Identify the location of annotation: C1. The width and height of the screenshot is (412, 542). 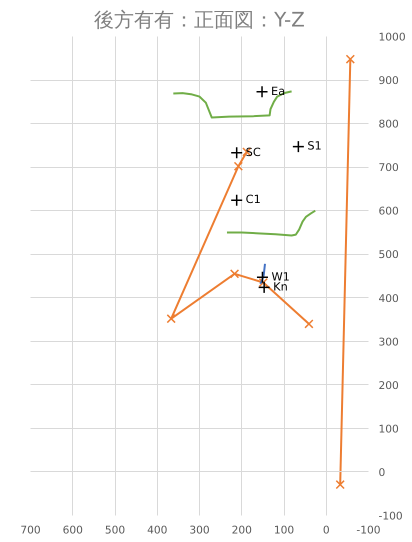
(253, 199).